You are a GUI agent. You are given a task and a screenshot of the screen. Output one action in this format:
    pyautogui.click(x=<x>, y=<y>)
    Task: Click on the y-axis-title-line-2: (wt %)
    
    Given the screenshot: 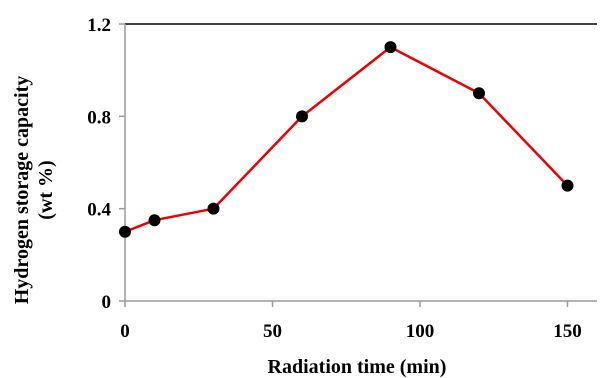 What is the action you would take?
    pyautogui.click(x=46, y=189)
    